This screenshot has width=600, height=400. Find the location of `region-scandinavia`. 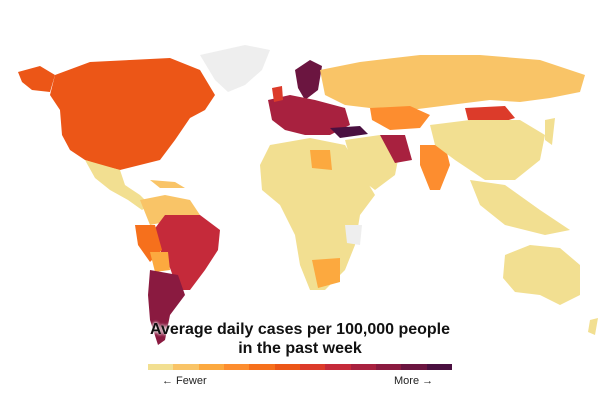

region-scandinavia is located at coordinates (308, 80).